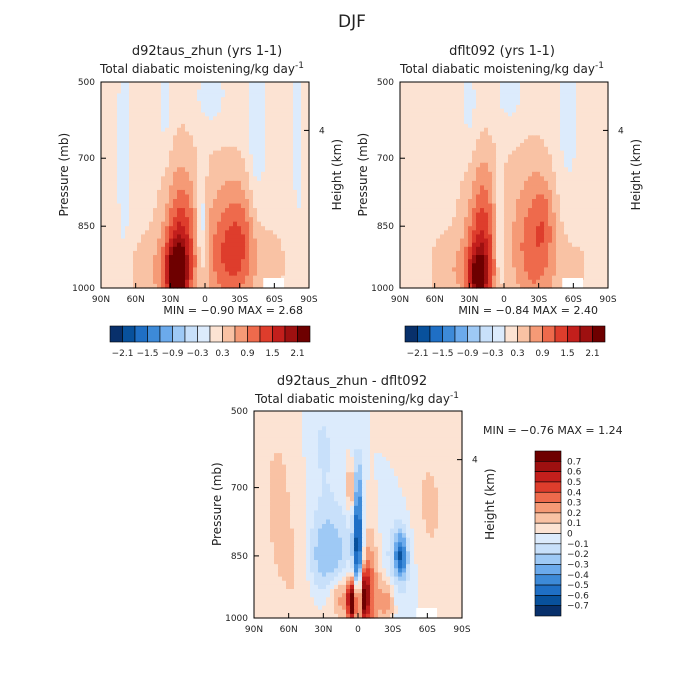 This screenshot has height=700, width=700. What do you see at coordinates (239, 300) in the screenshot?
I see `x-tick-label: 30S` at bounding box center [239, 300].